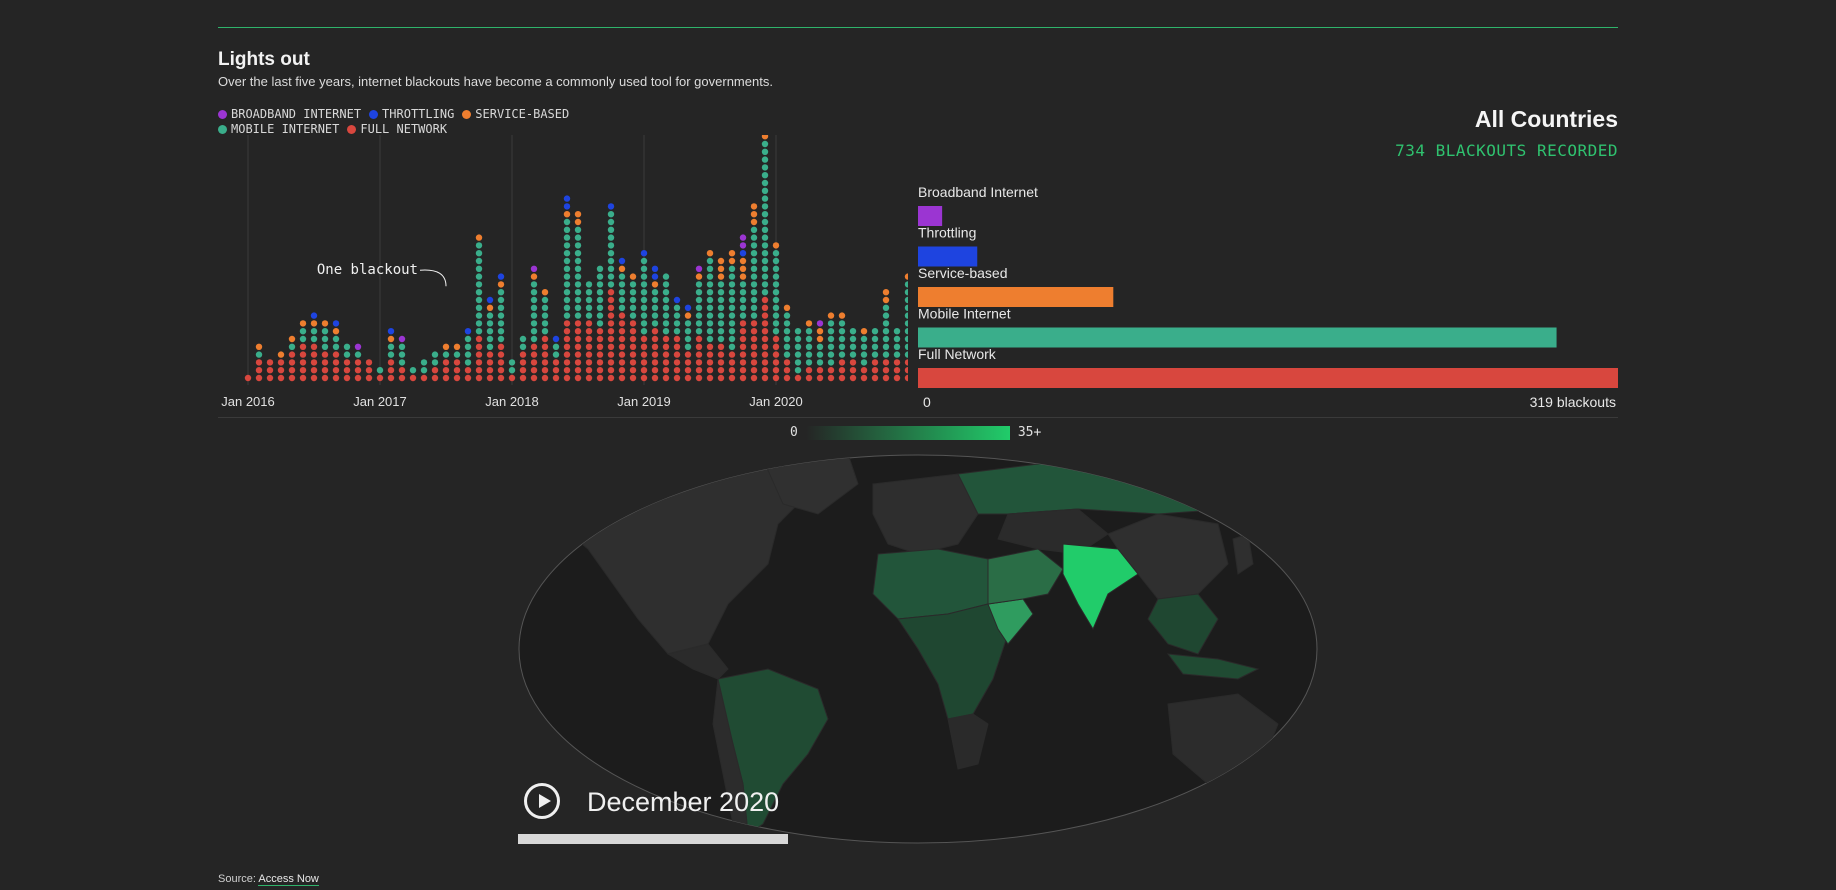 Image resolution: width=1836 pixels, height=890 pixels. Describe the element at coordinates (288, 879) in the screenshot. I see `source-link: Access Now` at that location.